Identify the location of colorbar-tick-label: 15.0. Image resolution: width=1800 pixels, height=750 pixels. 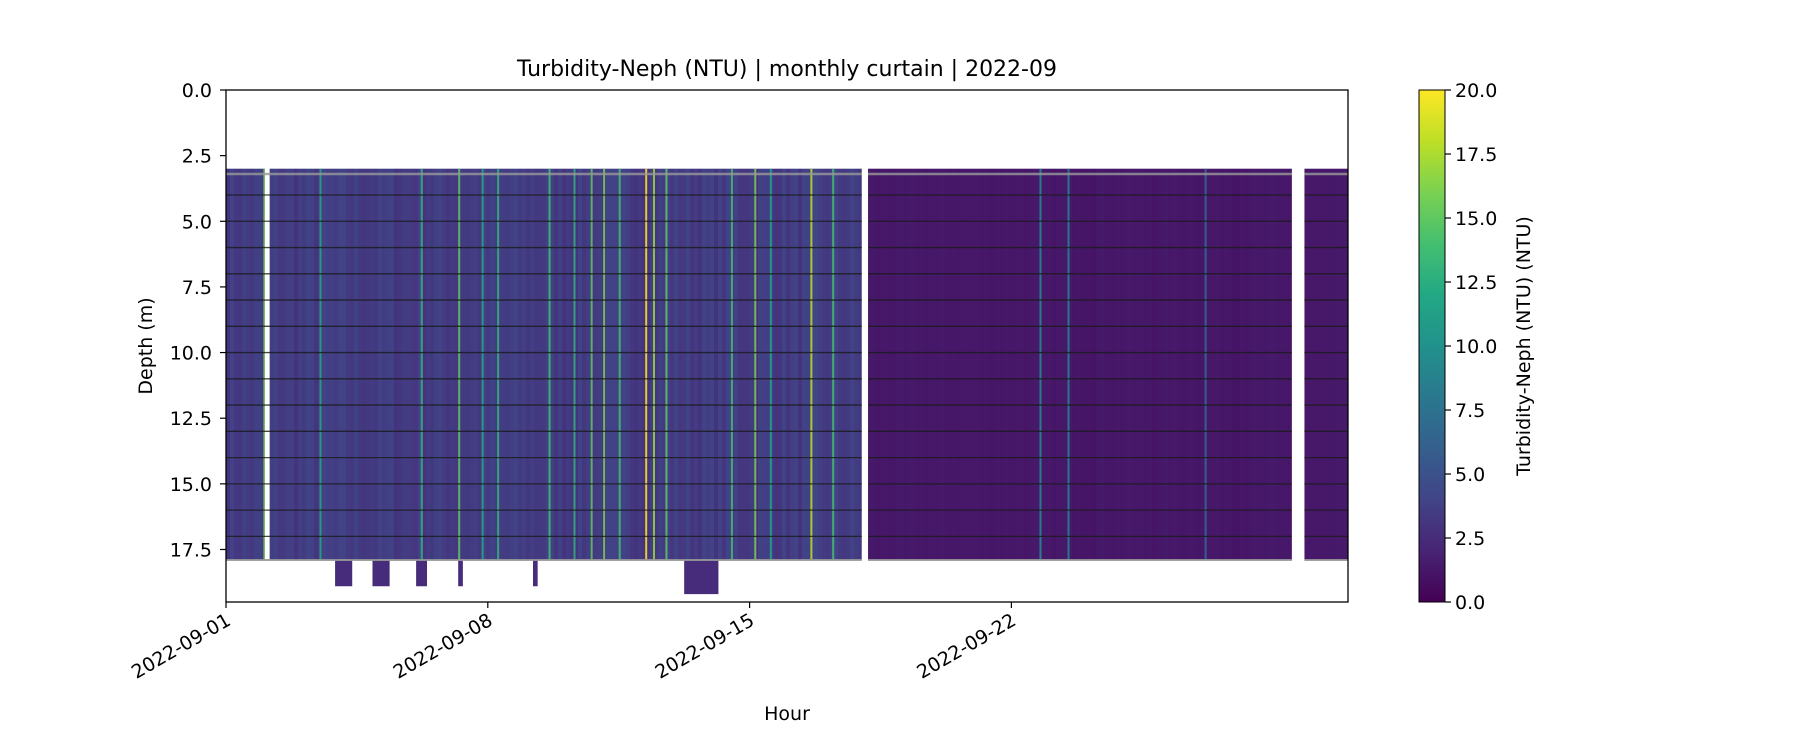
(1476, 219).